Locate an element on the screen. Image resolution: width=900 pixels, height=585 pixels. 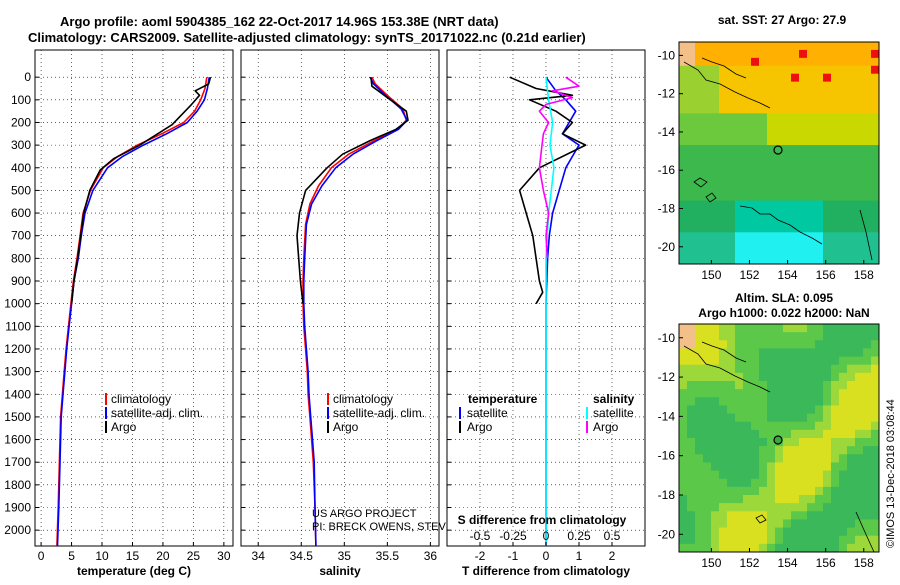
reef is located at coordinates (711, 197).